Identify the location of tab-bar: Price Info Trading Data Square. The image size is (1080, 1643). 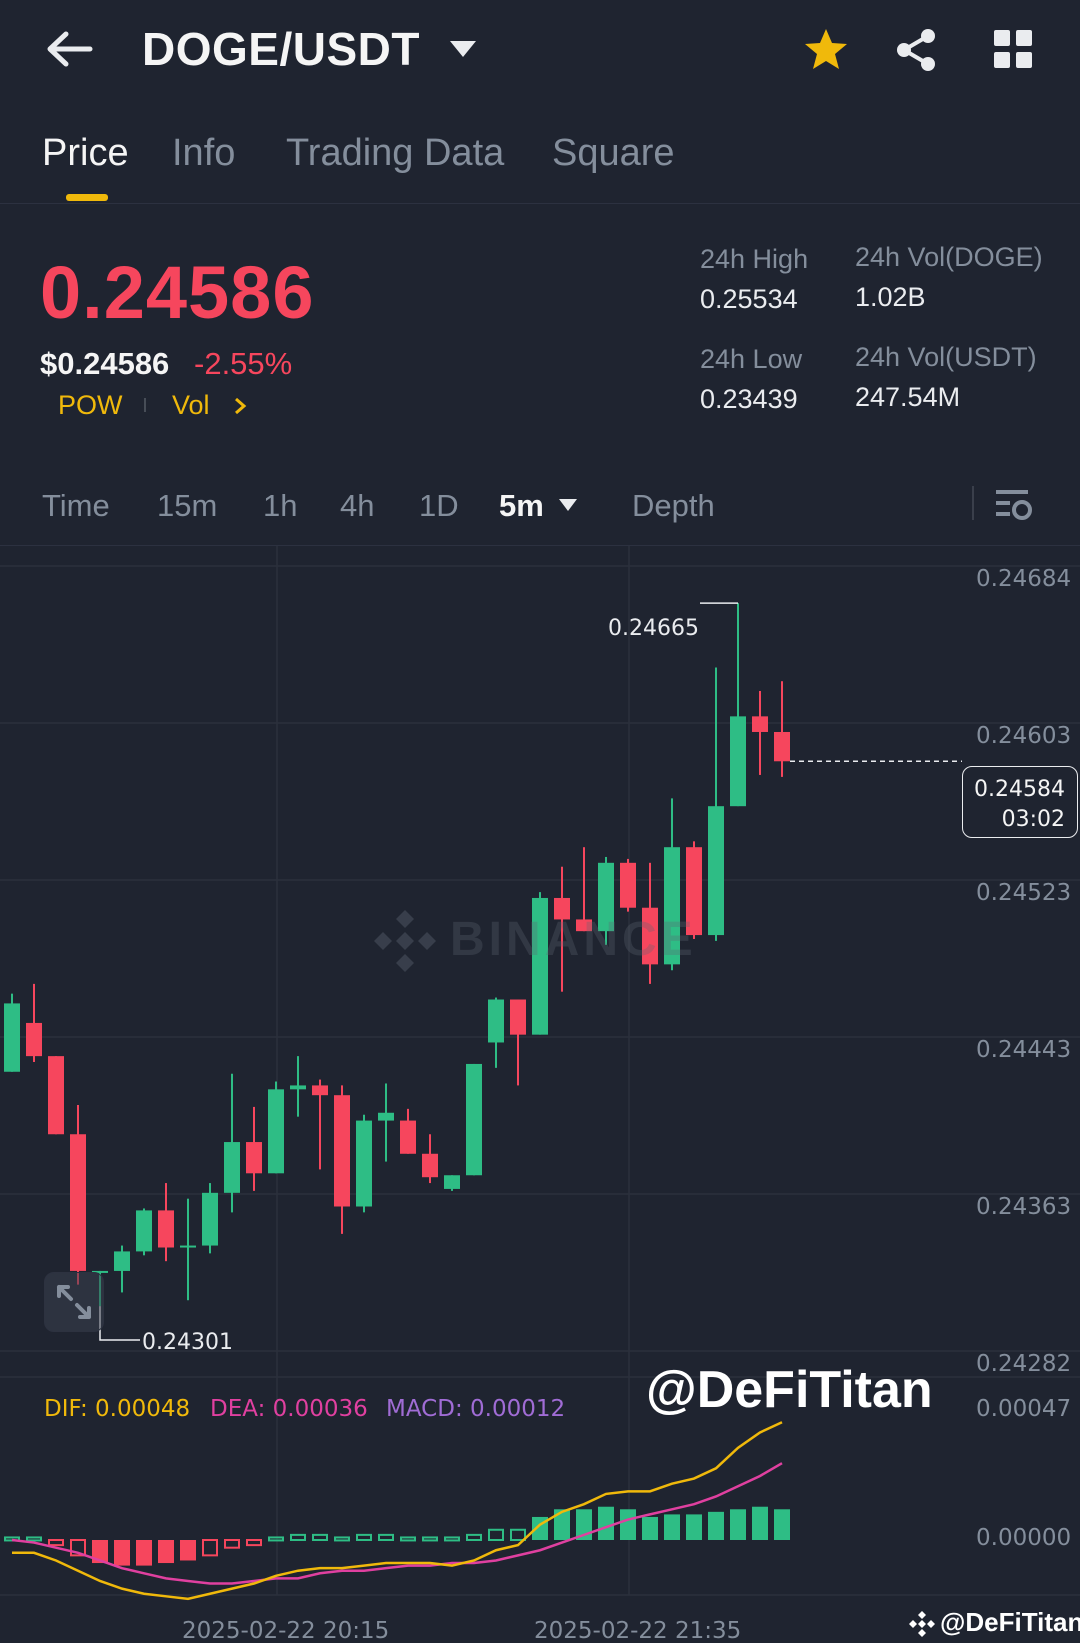
(540, 162).